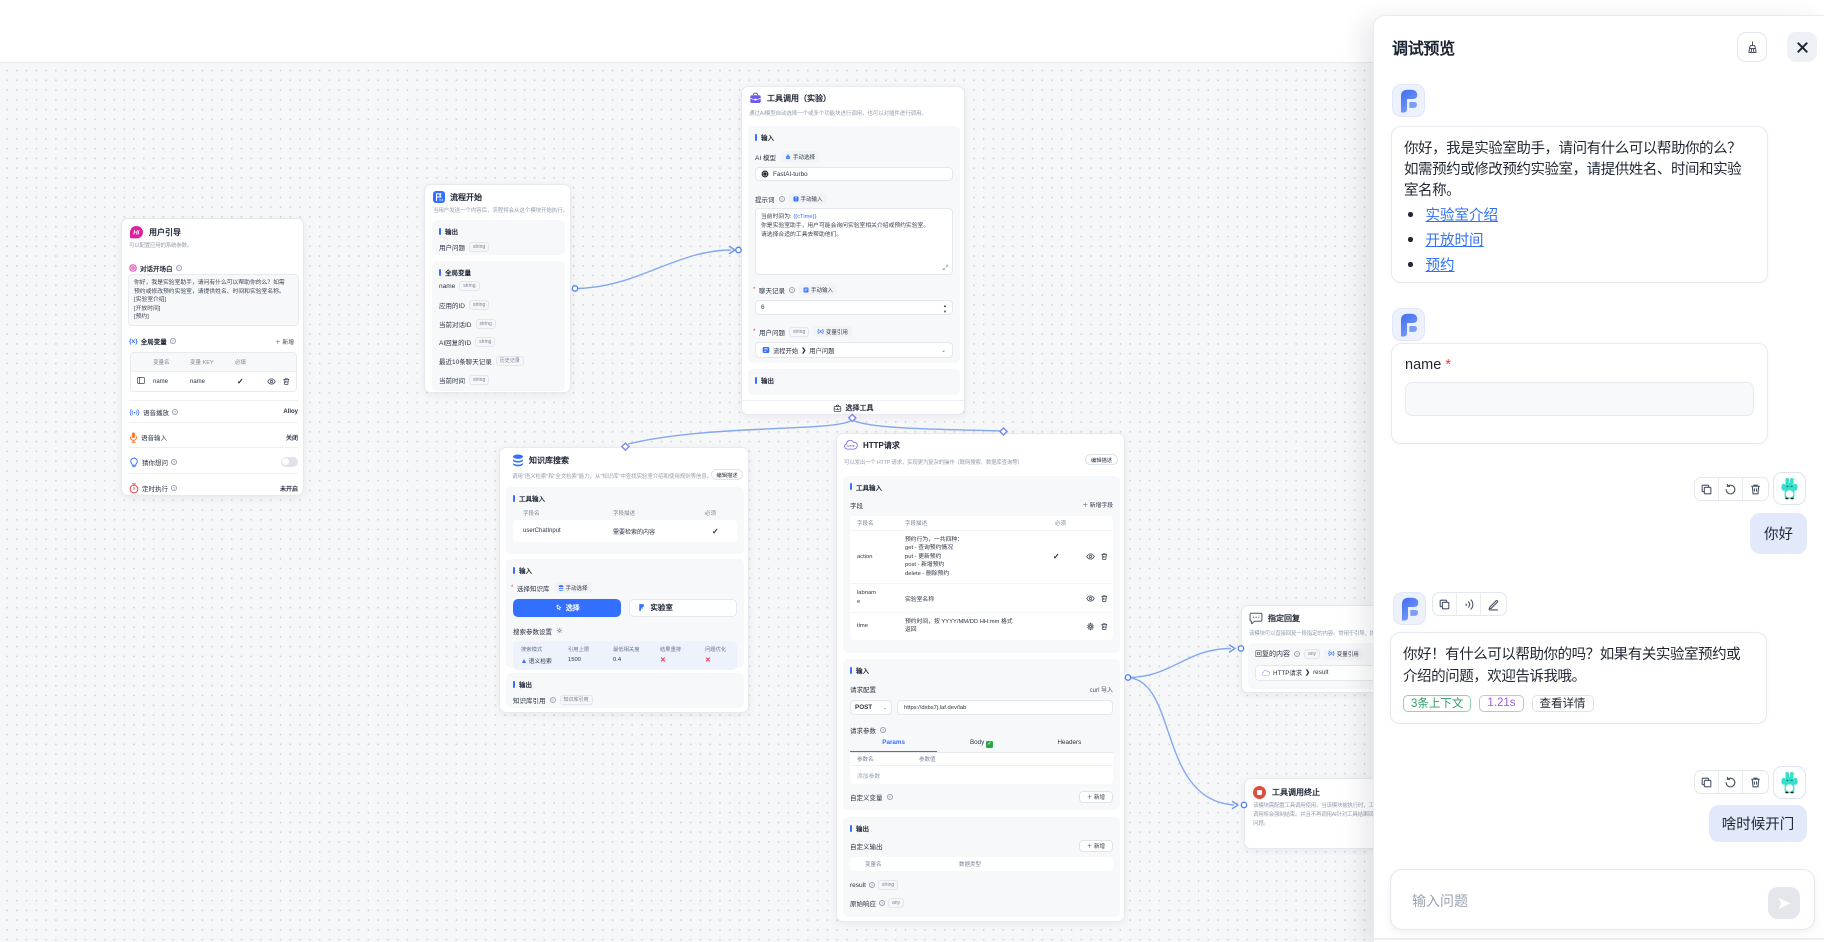 This screenshot has height=942, width=1824. What do you see at coordinates (136, 233) in the screenshot?
I see `svg-text: Hi` at bounding box center [136, 233].